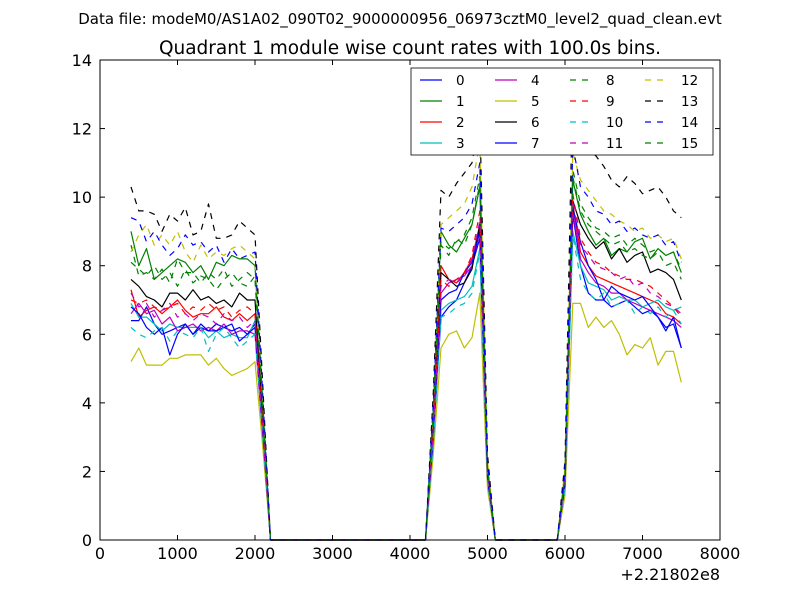 The width and height of the screenshot is (800, 600). Describe the element at coordinates (610, 102) in the screenshot. I see `legend-label-9: 9` at that location.